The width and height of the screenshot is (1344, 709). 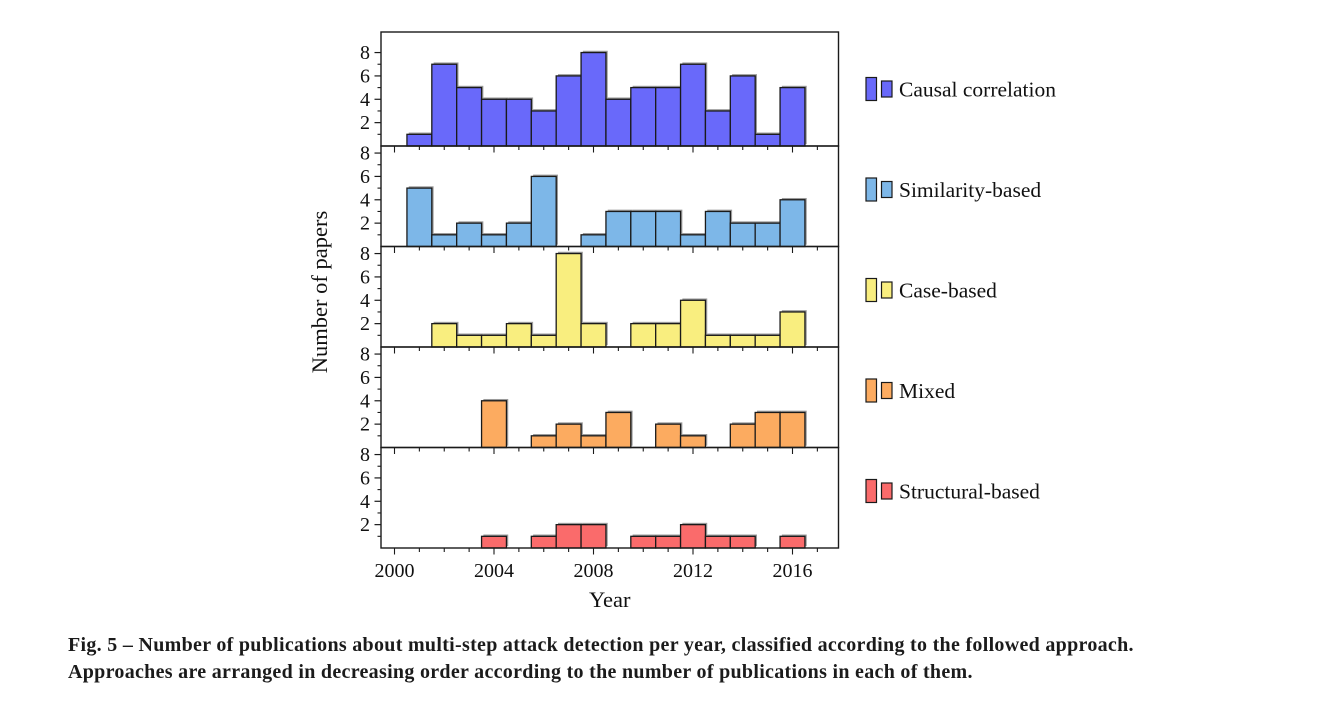 What do you see at coordinates (668, 436) in the screenshot?
I see `bar-mixed-2011` at bounding box center [668, 436].